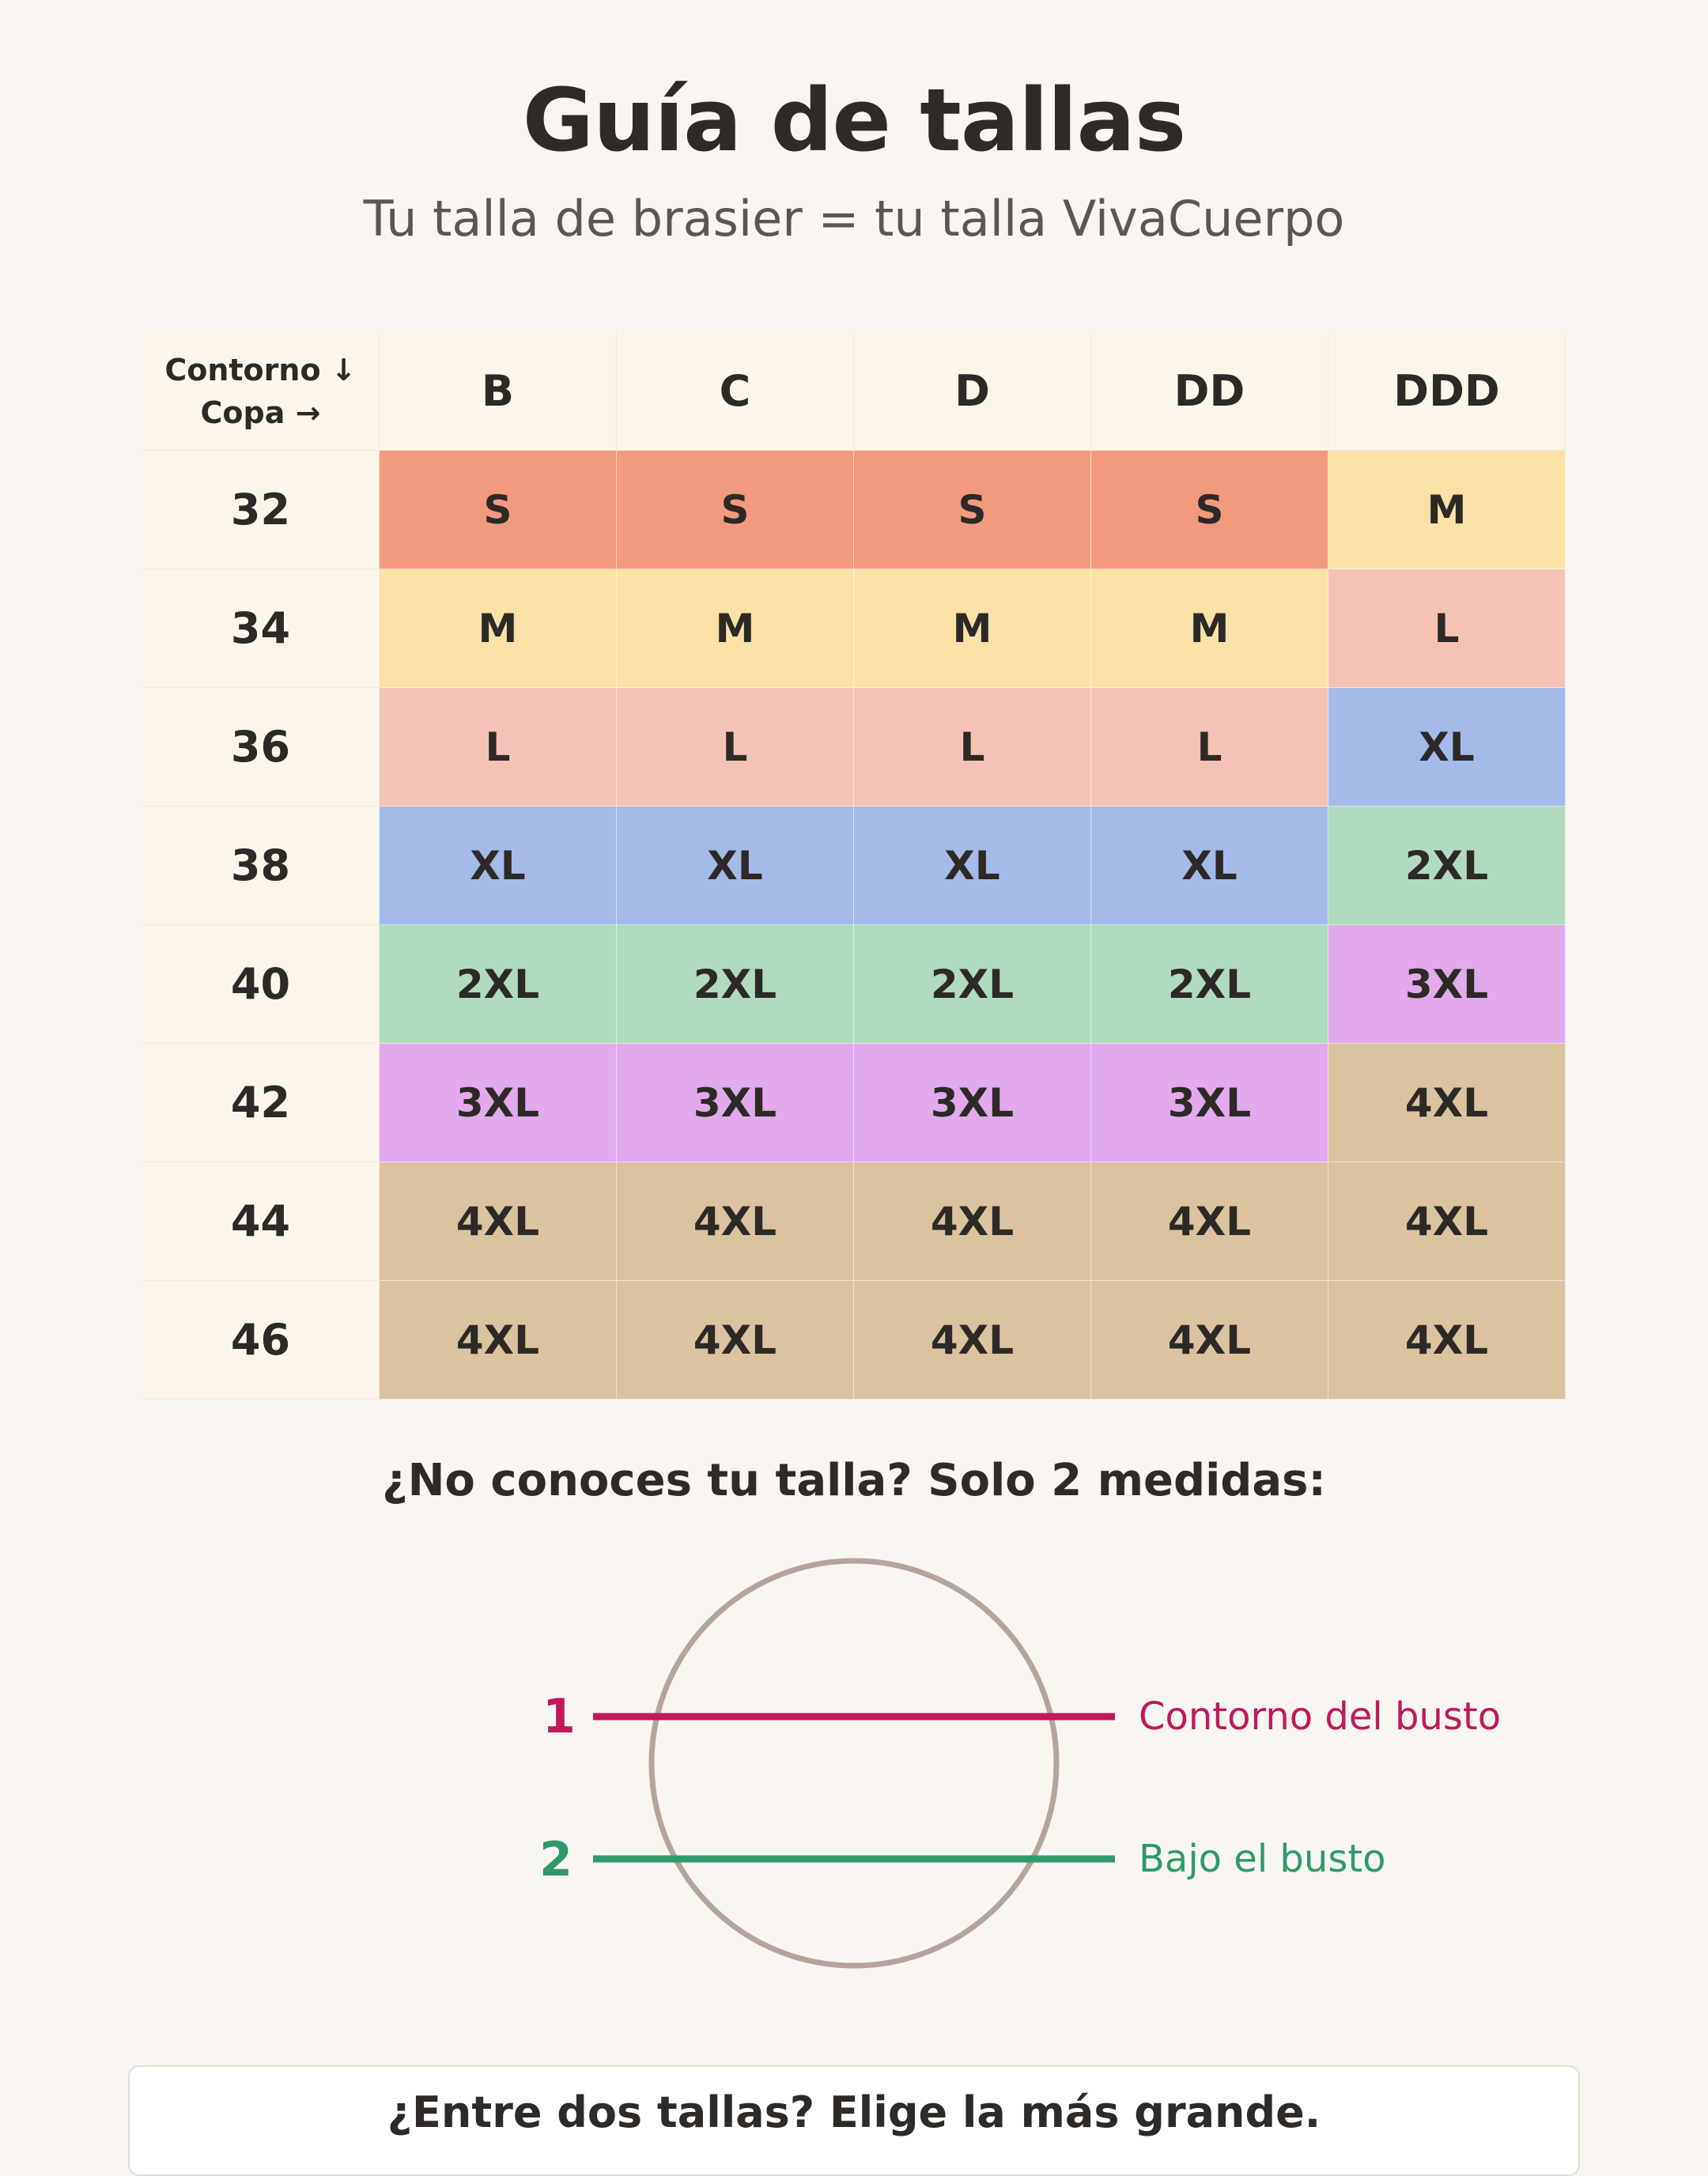 This screenshot has height=2176, width=1708. Describe the element at coordinates (854, 1763) in the screenshot. I see `bust-circle` at that location.